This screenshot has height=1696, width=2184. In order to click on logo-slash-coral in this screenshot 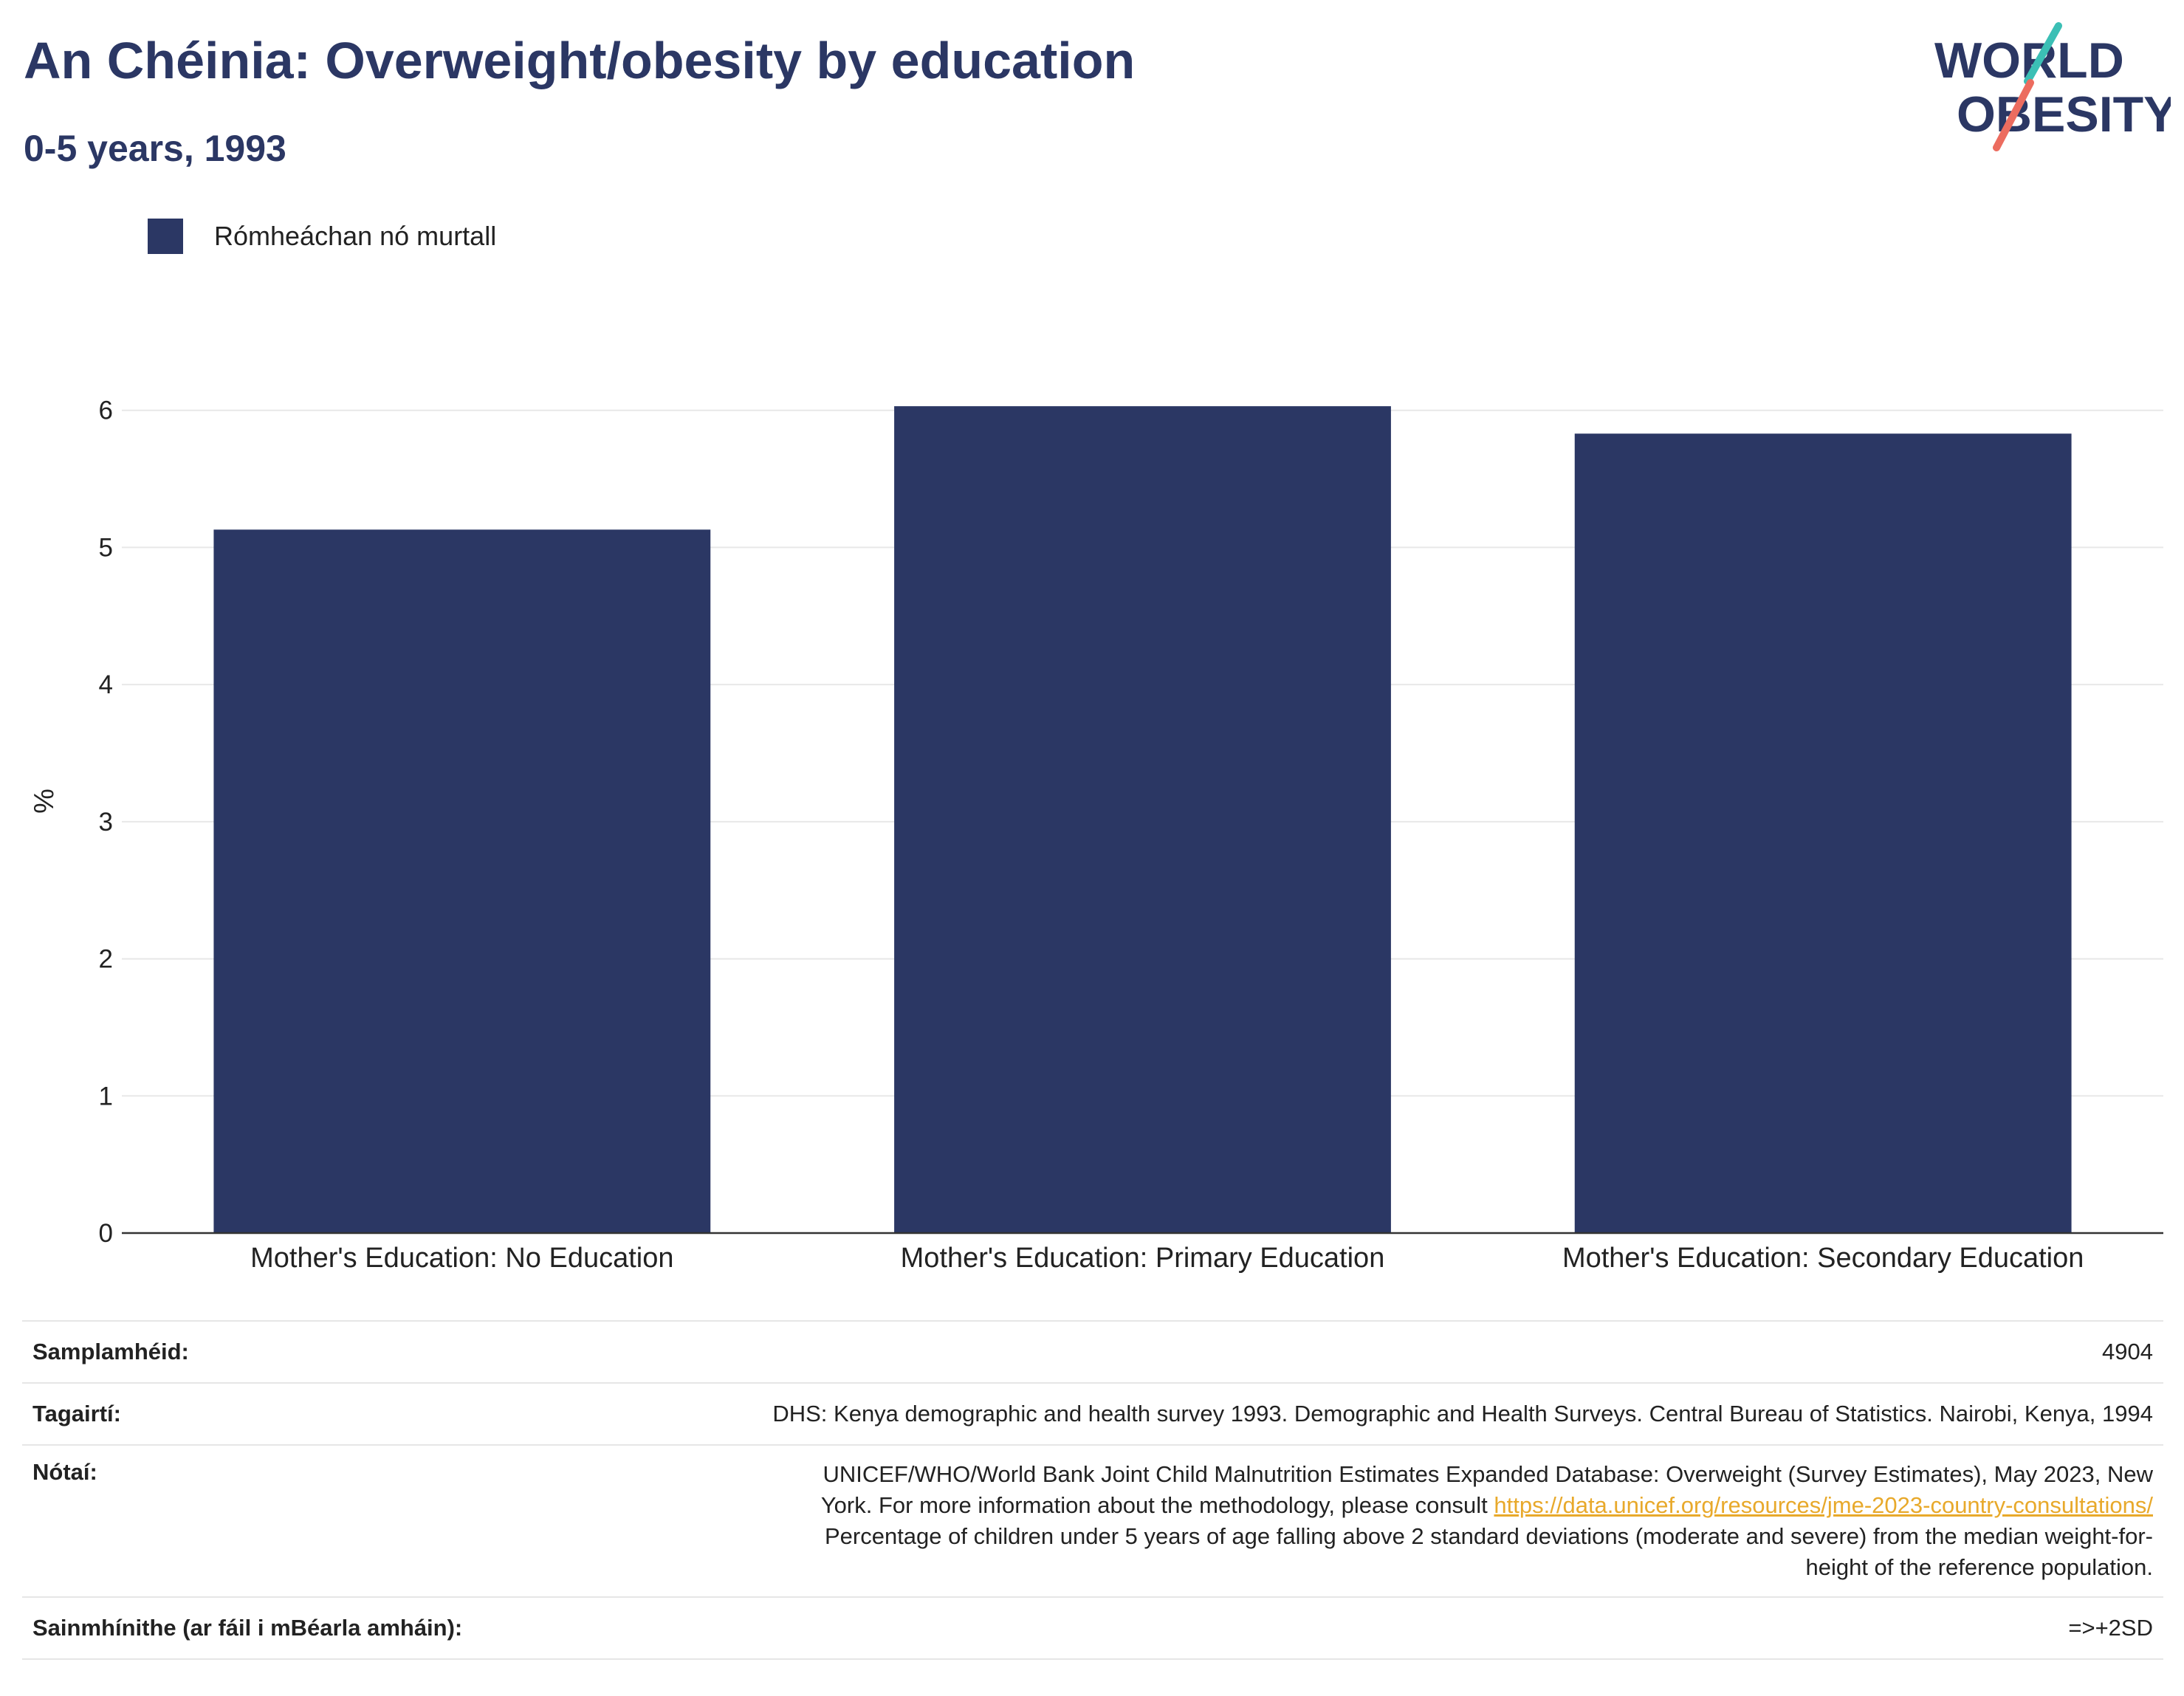, I will do `click(2014, 115)`.